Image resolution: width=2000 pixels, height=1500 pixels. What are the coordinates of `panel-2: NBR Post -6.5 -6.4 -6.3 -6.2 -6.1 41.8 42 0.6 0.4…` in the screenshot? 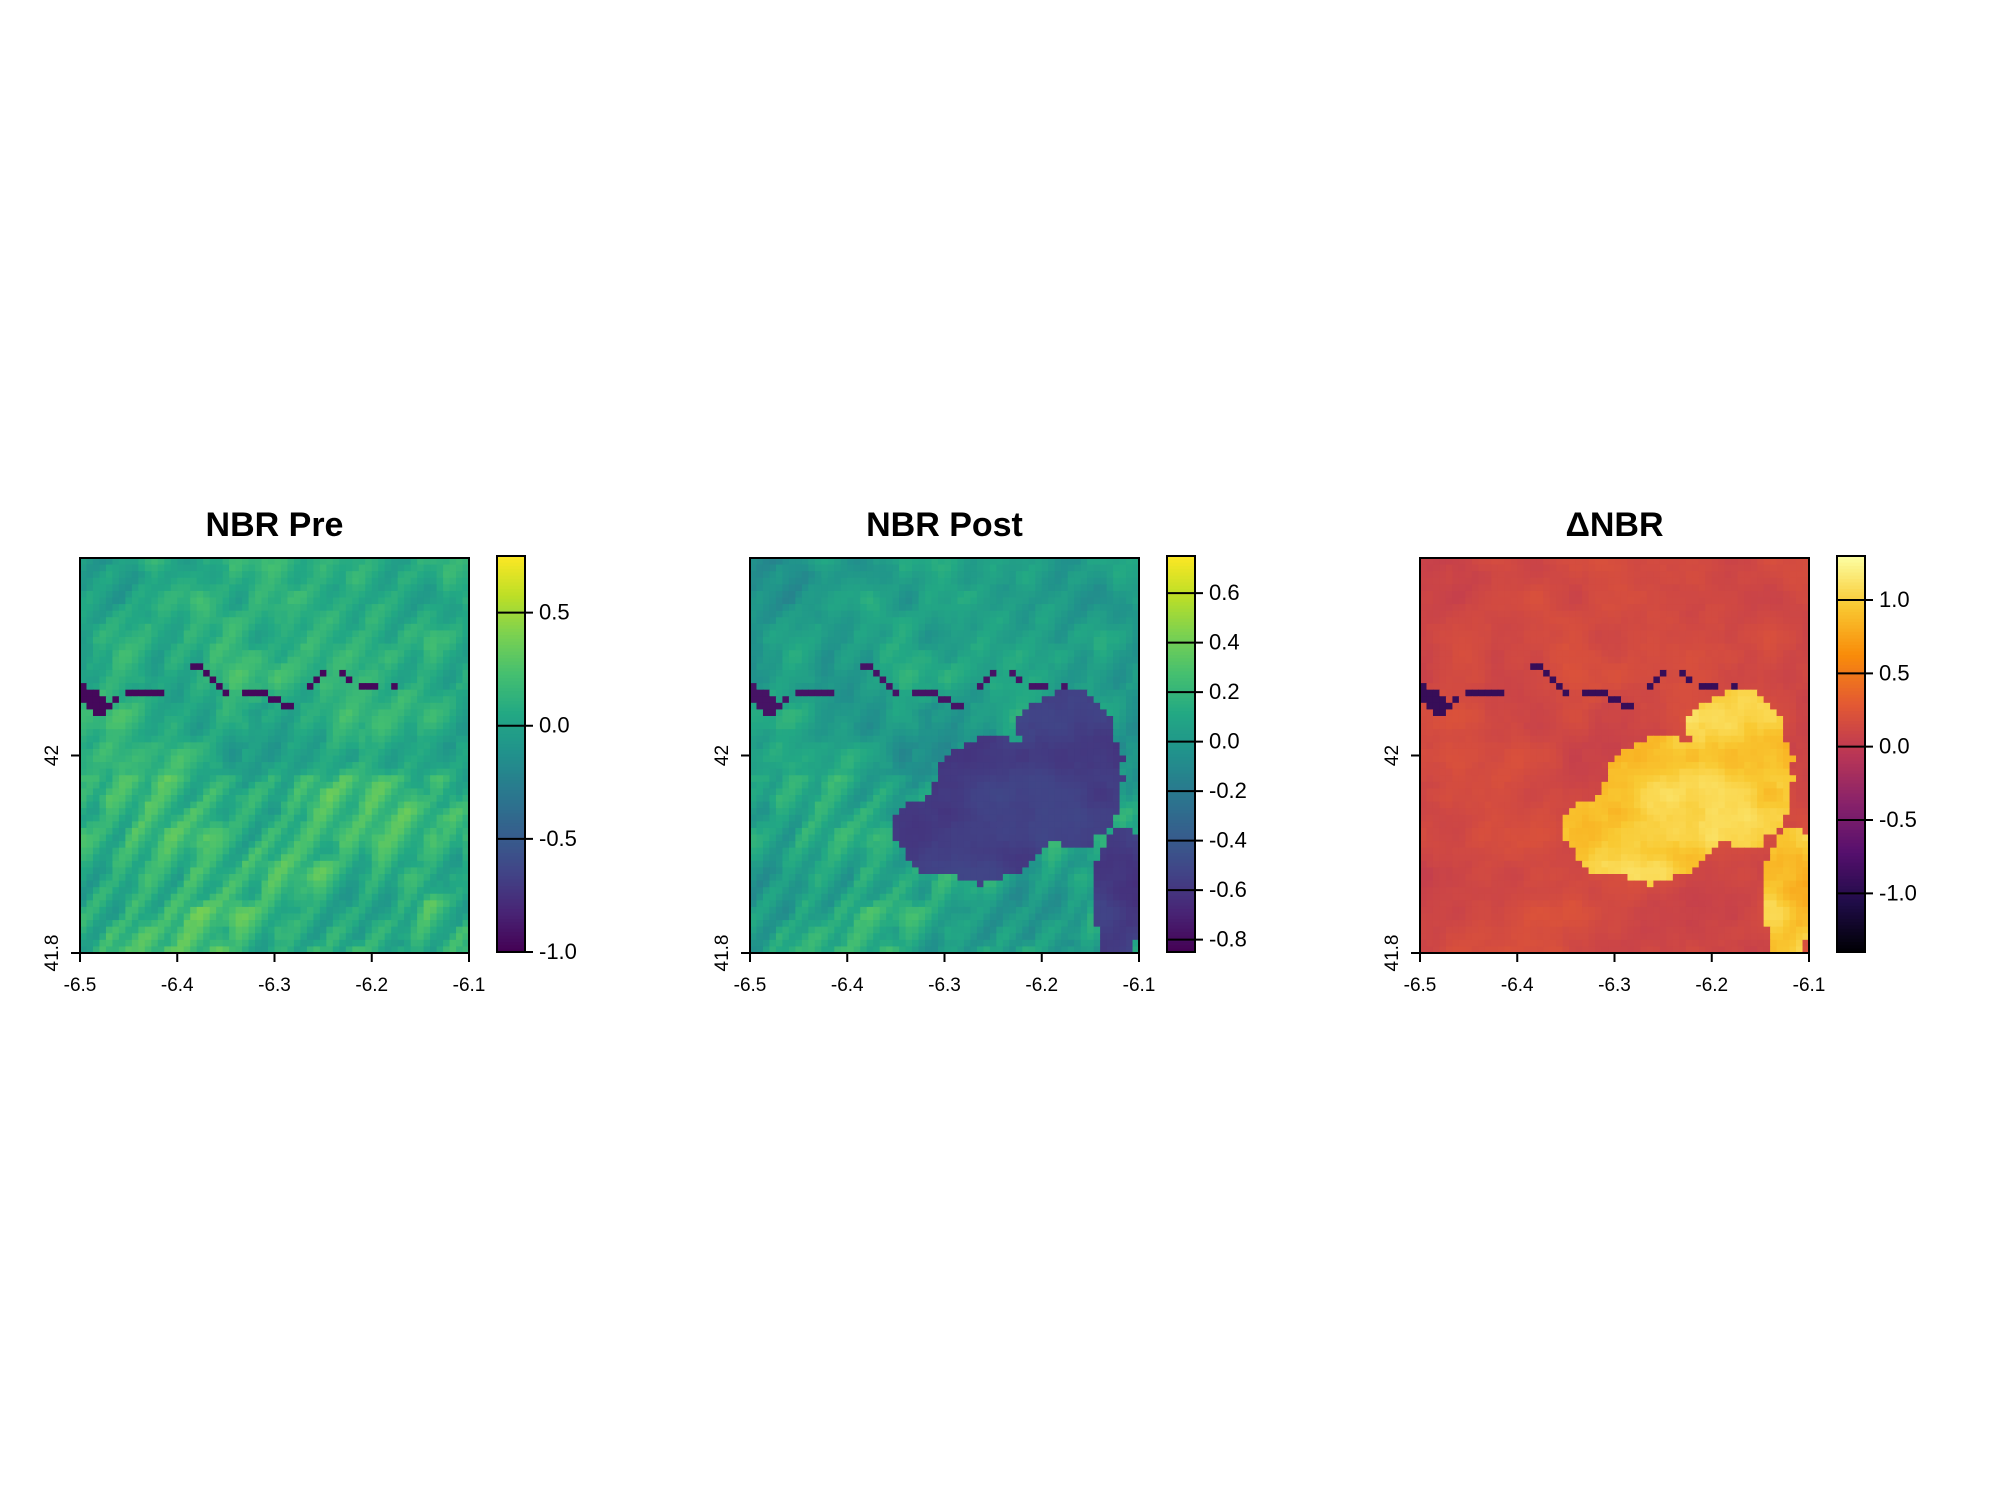 It's located at (979, 751).